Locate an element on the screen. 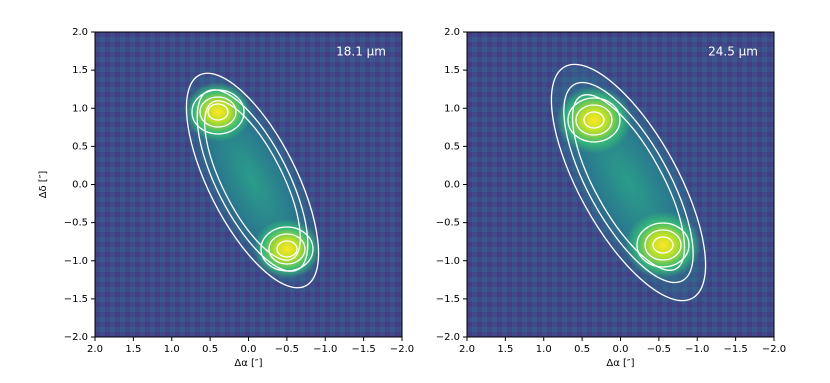 Image resolution: width=830 pixels, height=383 pixels. annotation: 24.5 μm is located at coordinates (733, 52).